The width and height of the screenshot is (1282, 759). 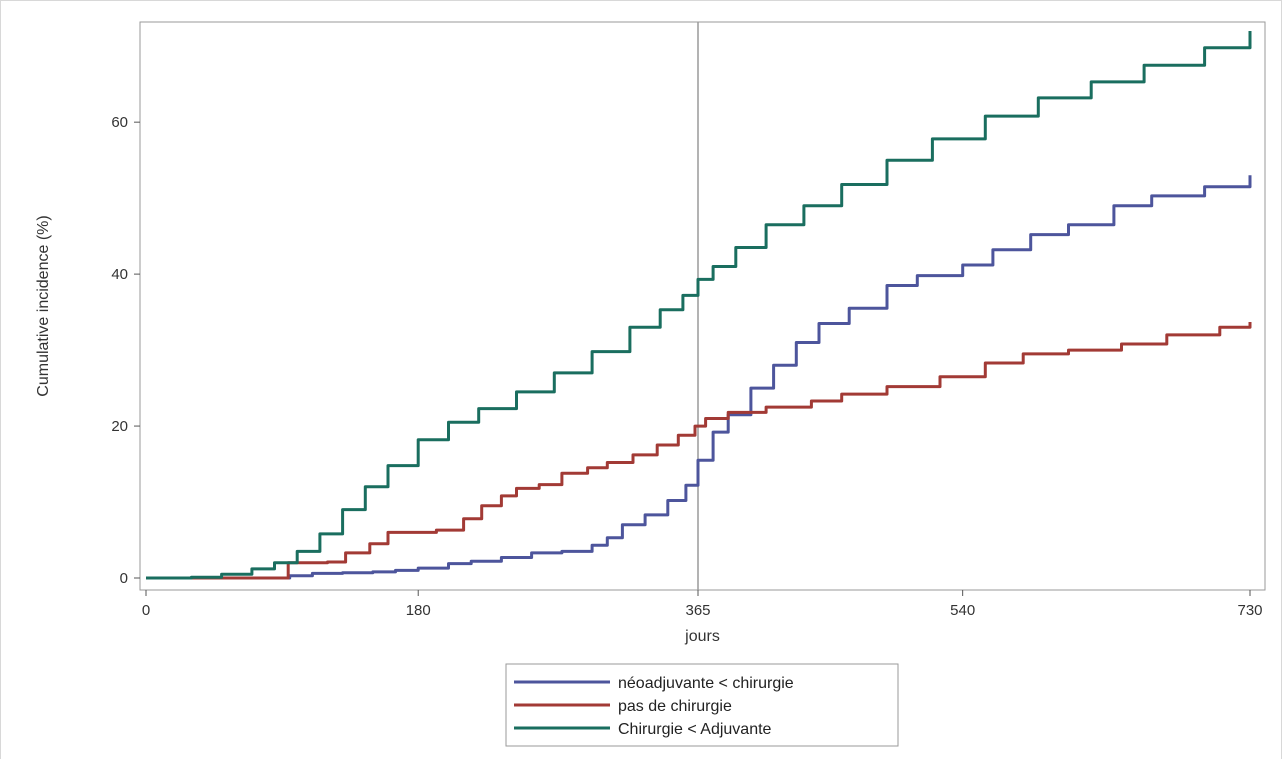 What do you see at coordinates (706, 683) in the screenshot?
I see `legend-label-neoadjuvante: néoadjuvante < chirurgie` at bounding box center [706, 683].